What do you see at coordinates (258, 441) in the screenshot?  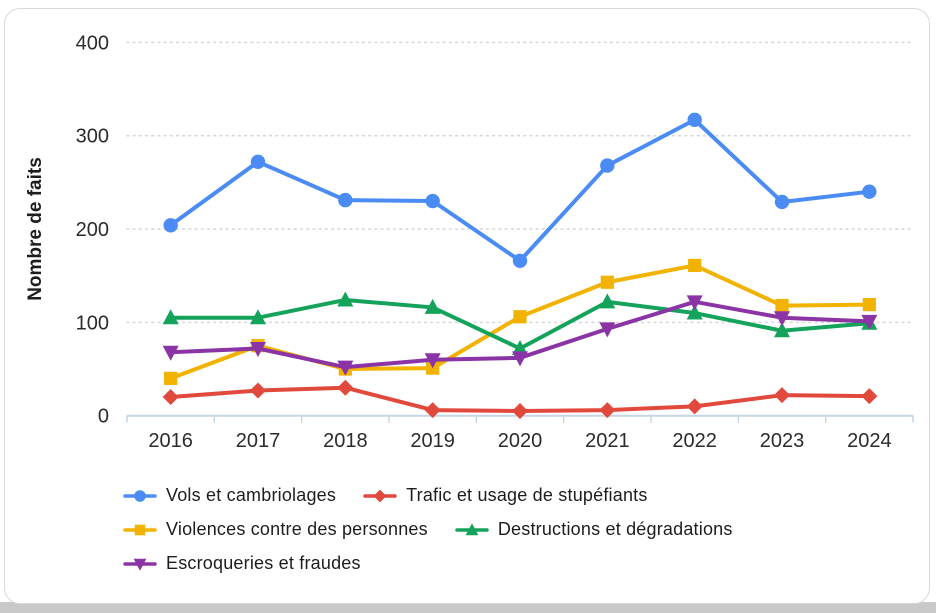 I see `x-tick-label: 2017` at bounding box center [258, 441].